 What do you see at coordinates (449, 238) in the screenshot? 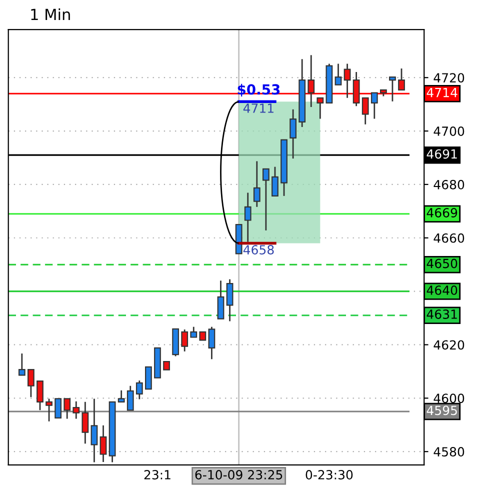
I see `y-tick-label: 4660` at bounding box center [449, 238].